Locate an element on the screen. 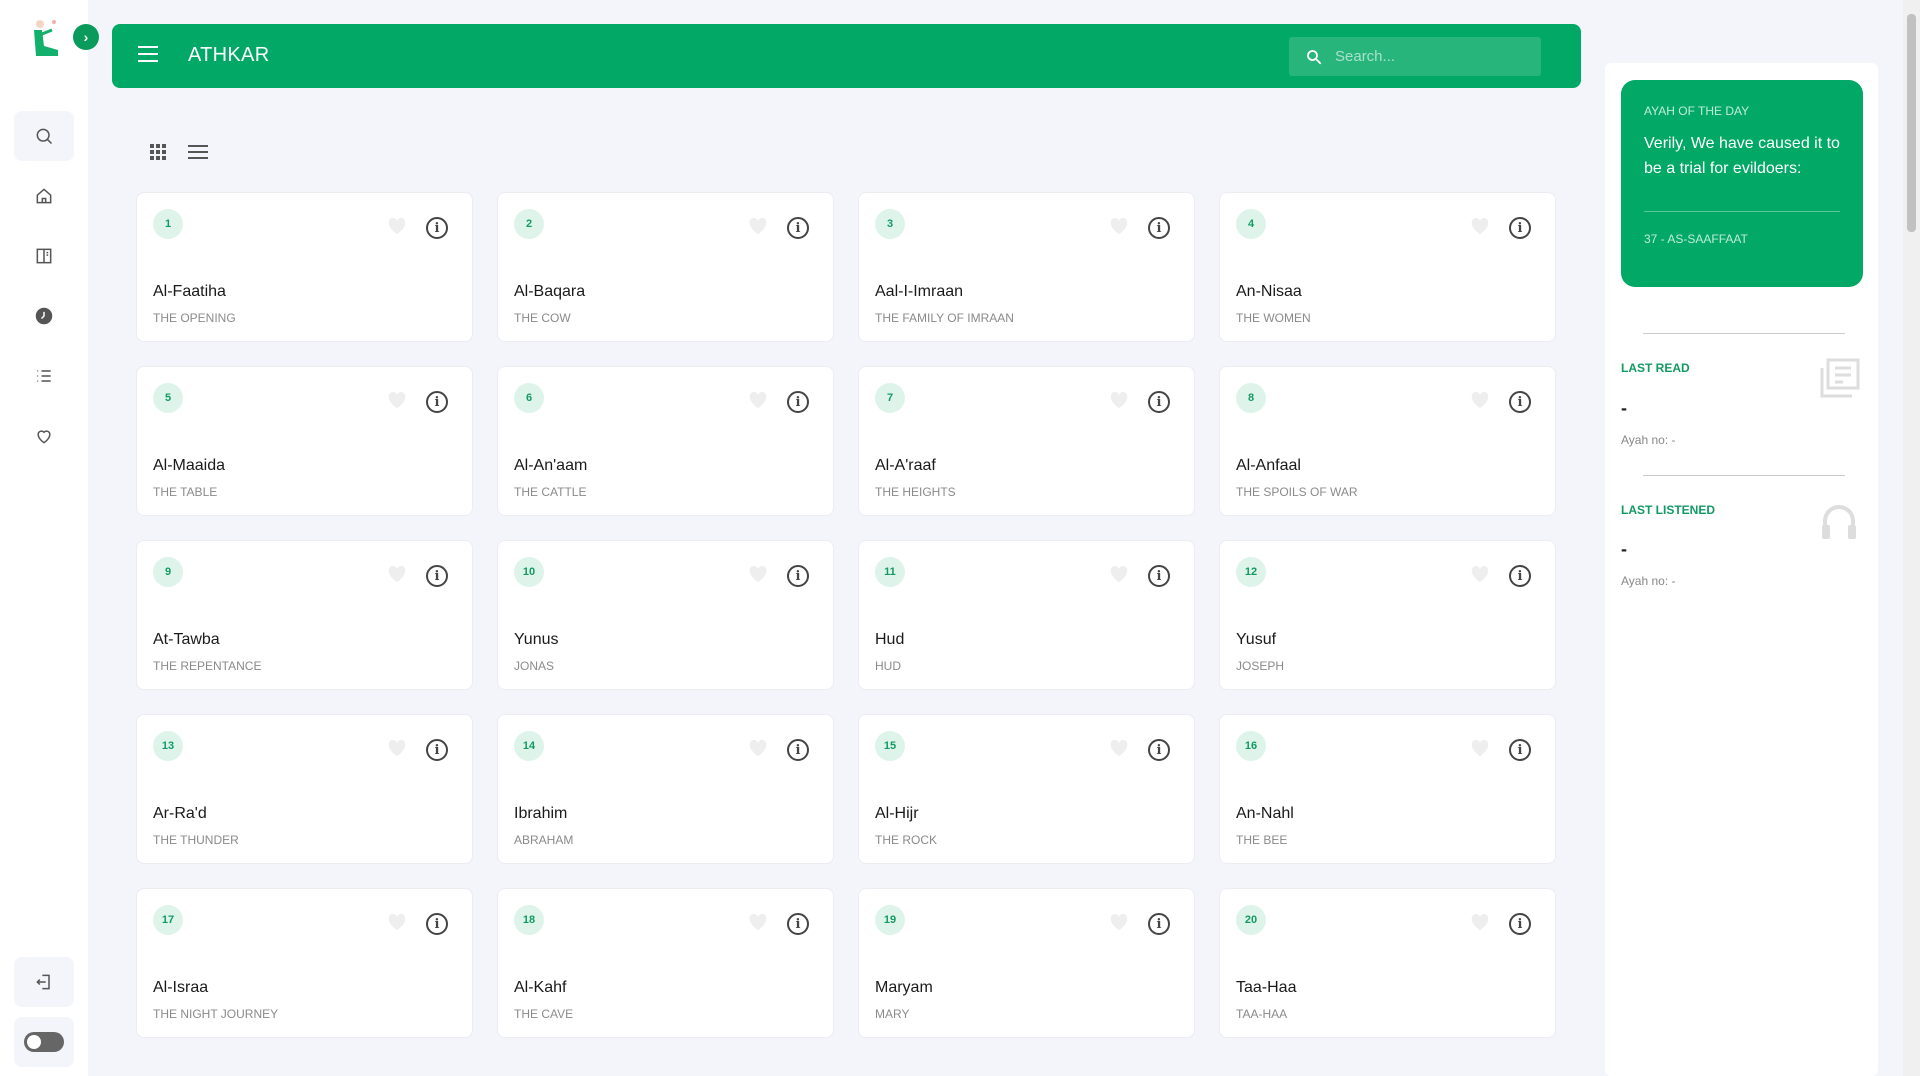 This screenshot has height=1076, width=1920. surah-card: 9 i At-Tawba THE REPENTANCE is located at coordinates (304, 615).